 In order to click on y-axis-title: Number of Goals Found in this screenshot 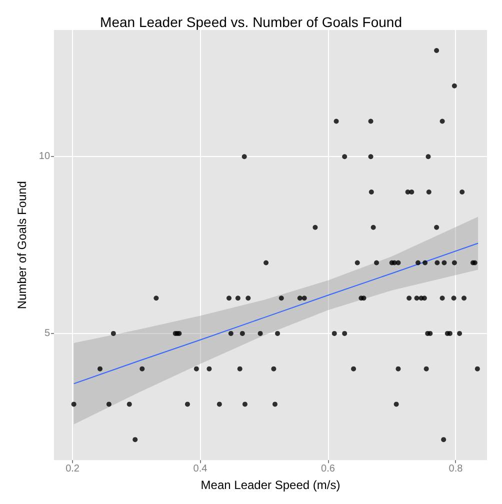, I will do `click(22, 245)`.